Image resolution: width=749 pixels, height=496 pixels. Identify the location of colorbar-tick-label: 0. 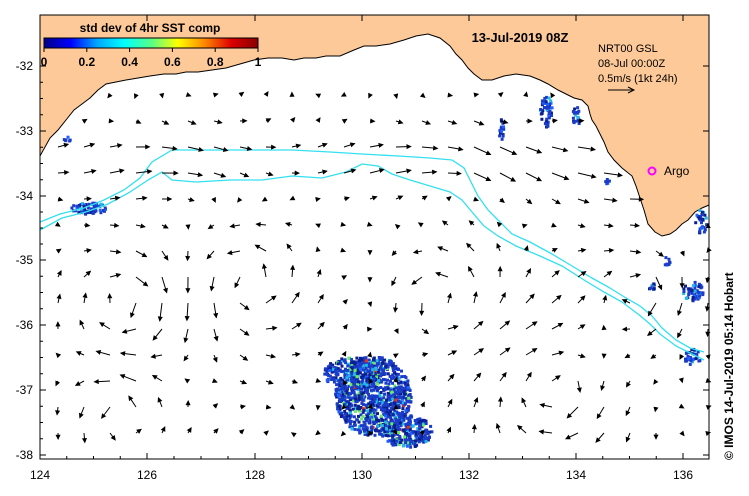
(44, 62).